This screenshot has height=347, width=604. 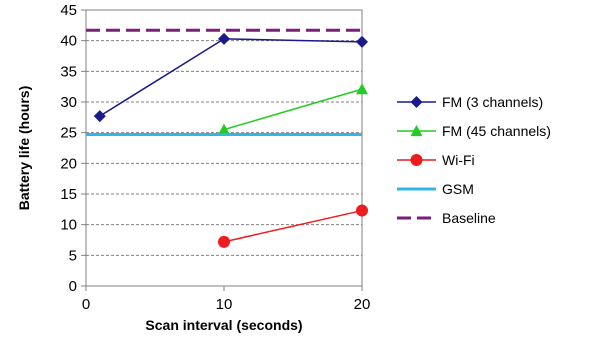 What do you see at coordinates (492, 102) in the screenshot?
I see `legend-fm-3-channels-label: FM (3 channels)` at bounding box center [492, 102].